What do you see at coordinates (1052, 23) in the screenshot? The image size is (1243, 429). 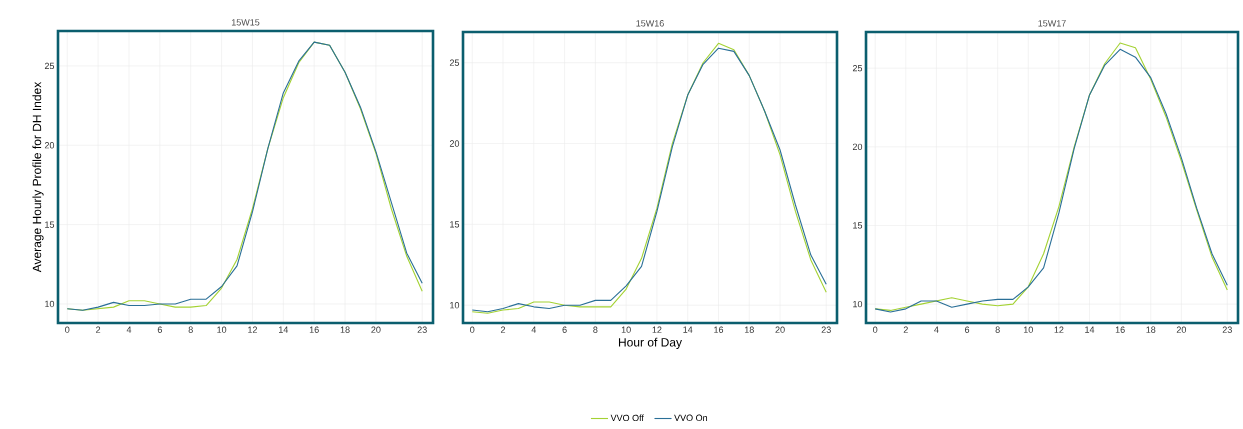 I see `chart-title: 15W17` at bounding box center [1052, 23].